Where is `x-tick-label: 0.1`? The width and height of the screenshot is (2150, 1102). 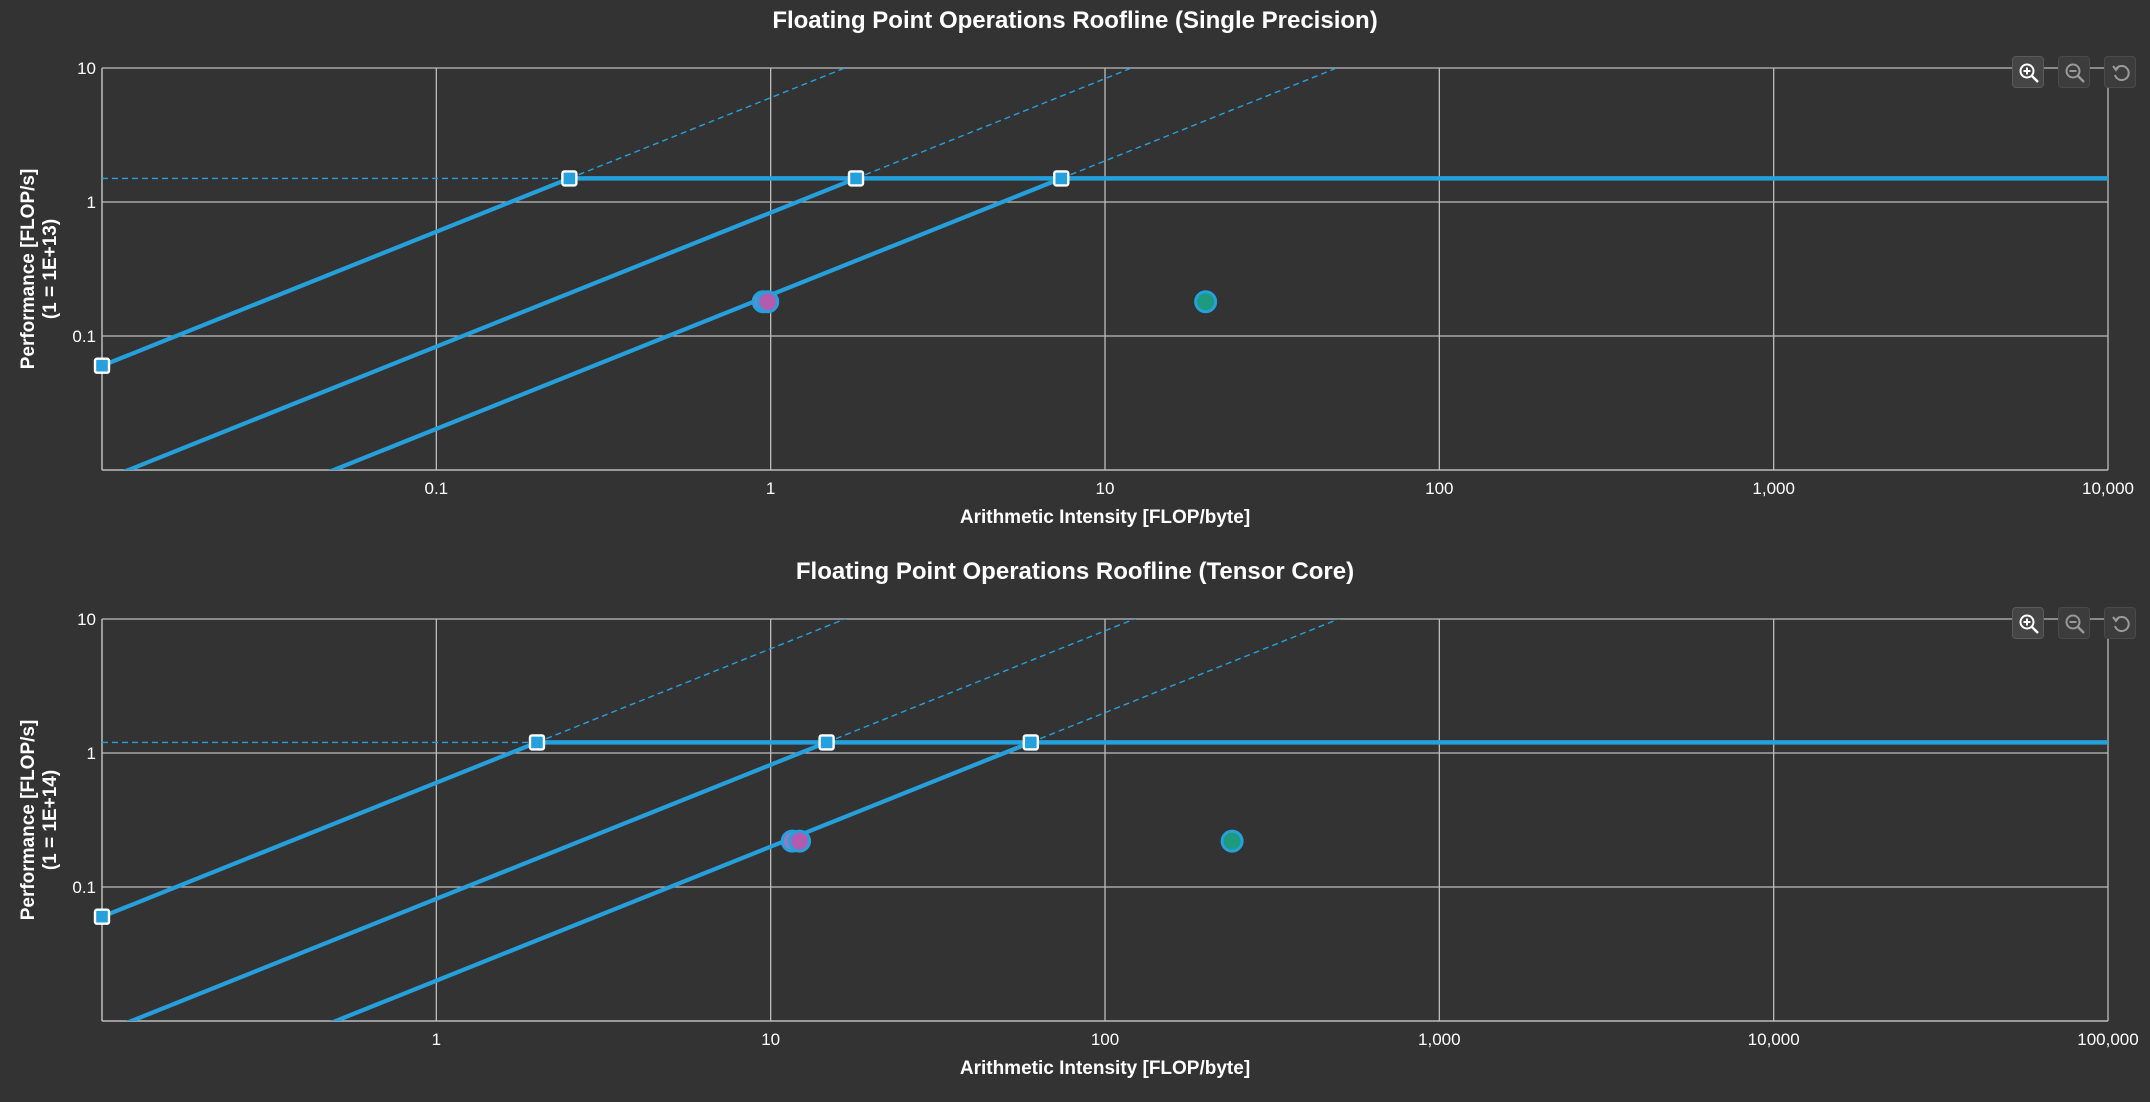 x-tick-label: 0.1 is located at coordinates (437, 488).